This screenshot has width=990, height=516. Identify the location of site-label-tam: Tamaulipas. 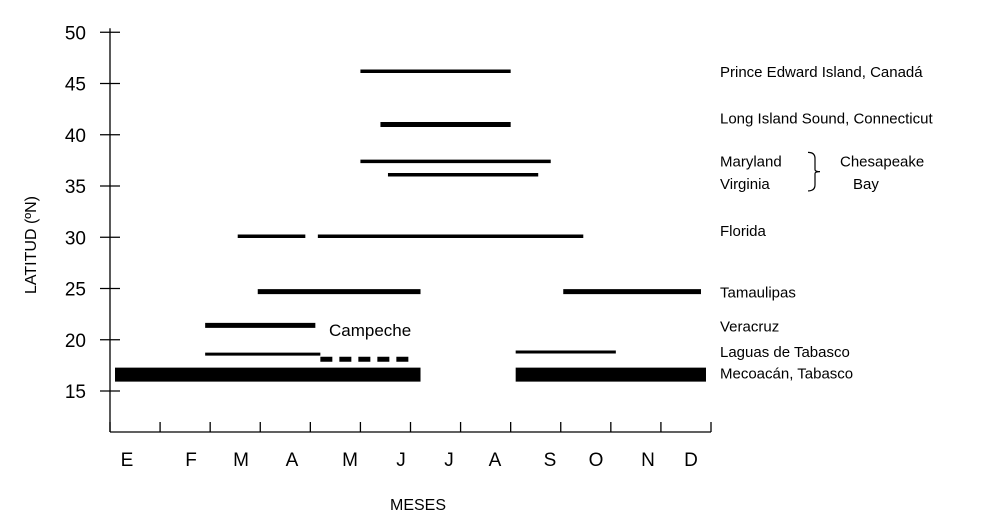
(758, 293).